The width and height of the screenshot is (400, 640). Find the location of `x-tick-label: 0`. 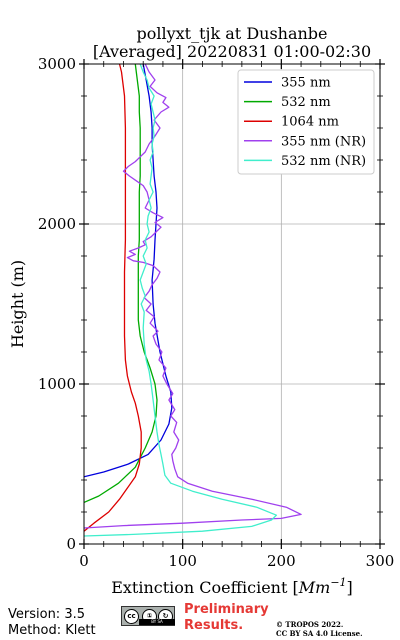

x-tick-label: 0 is located at coordinates (84, 561).